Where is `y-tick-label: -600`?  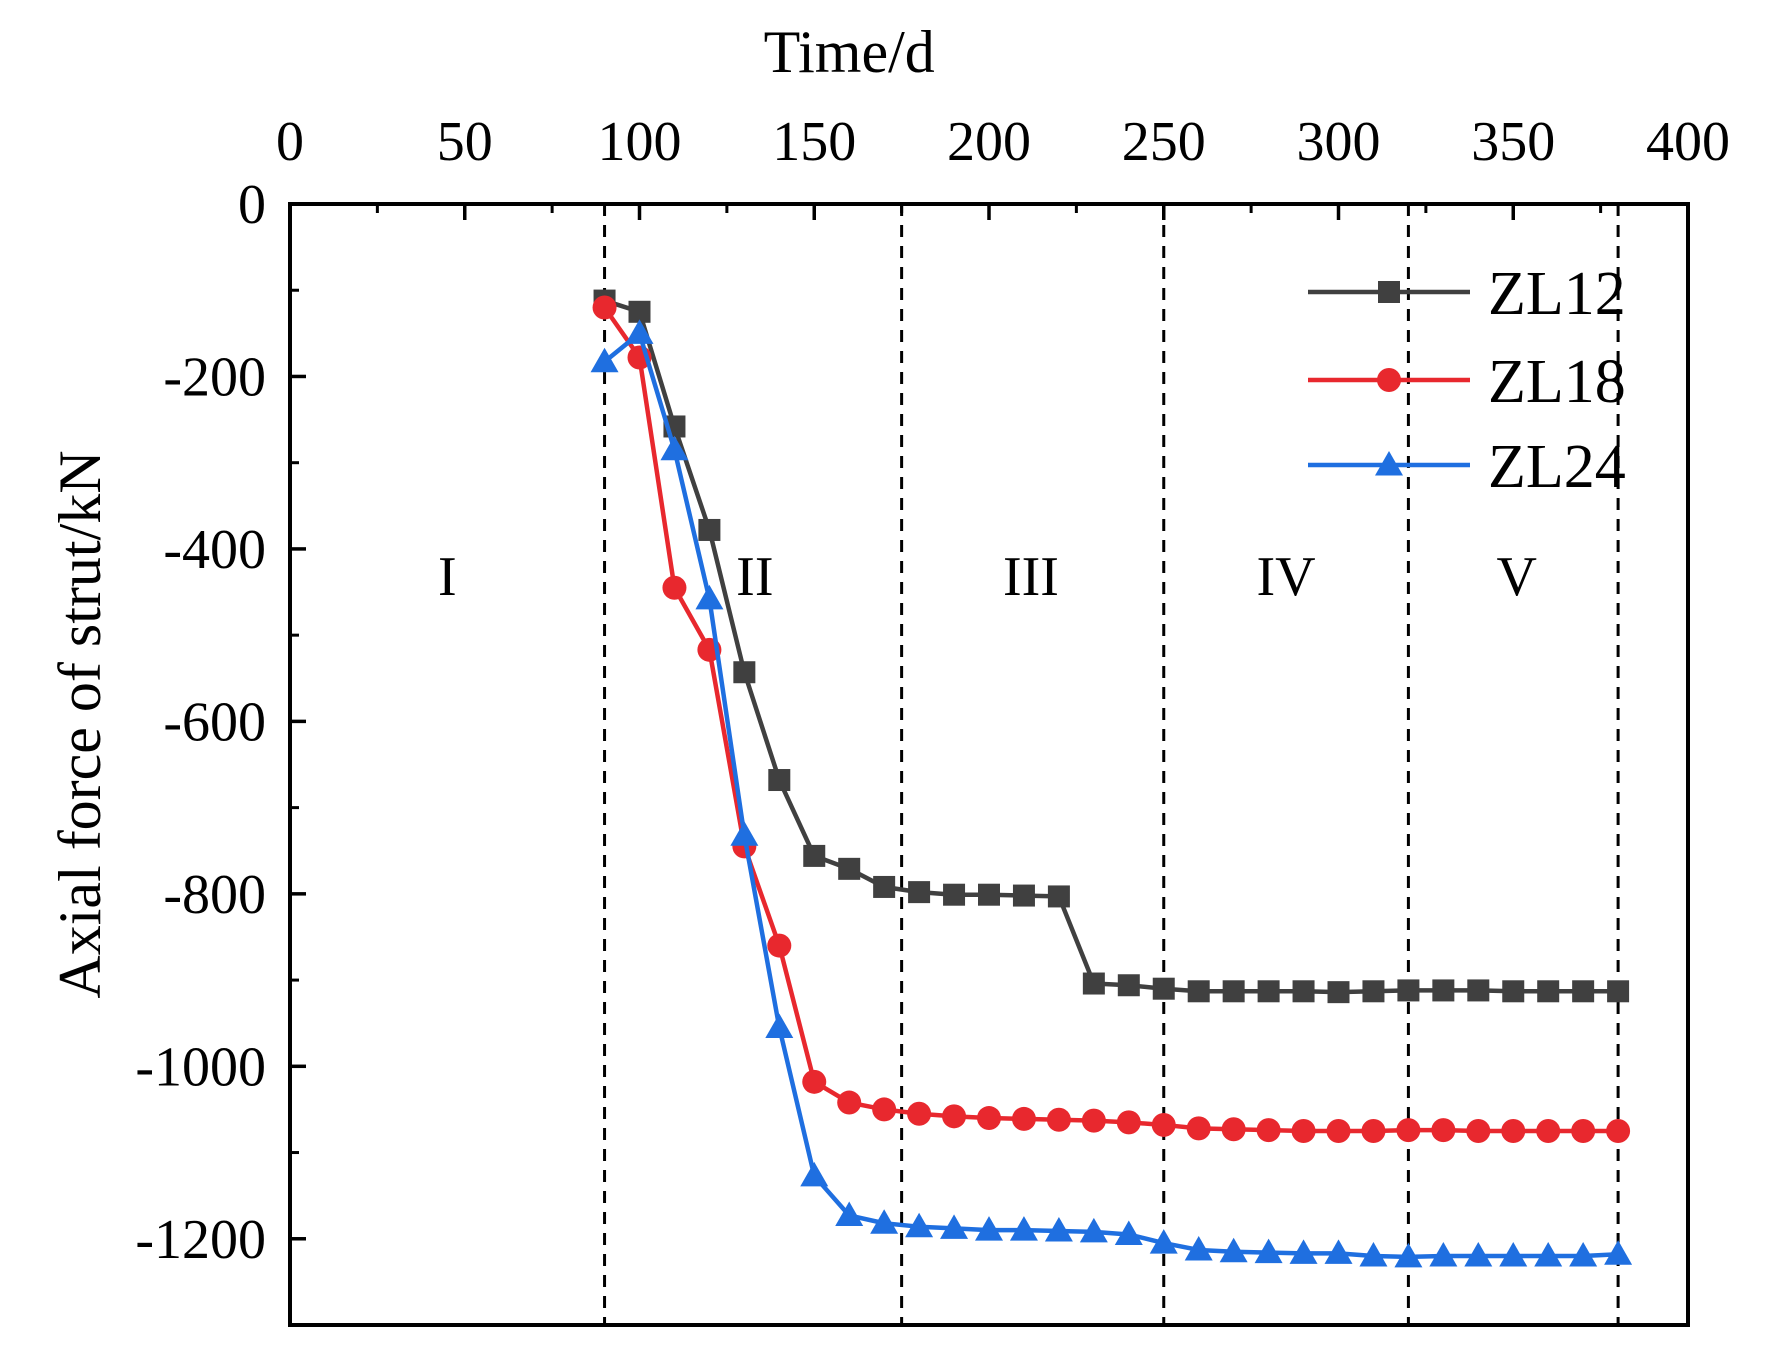 y-tick-label: -600 is located at coordinates (214, 722).